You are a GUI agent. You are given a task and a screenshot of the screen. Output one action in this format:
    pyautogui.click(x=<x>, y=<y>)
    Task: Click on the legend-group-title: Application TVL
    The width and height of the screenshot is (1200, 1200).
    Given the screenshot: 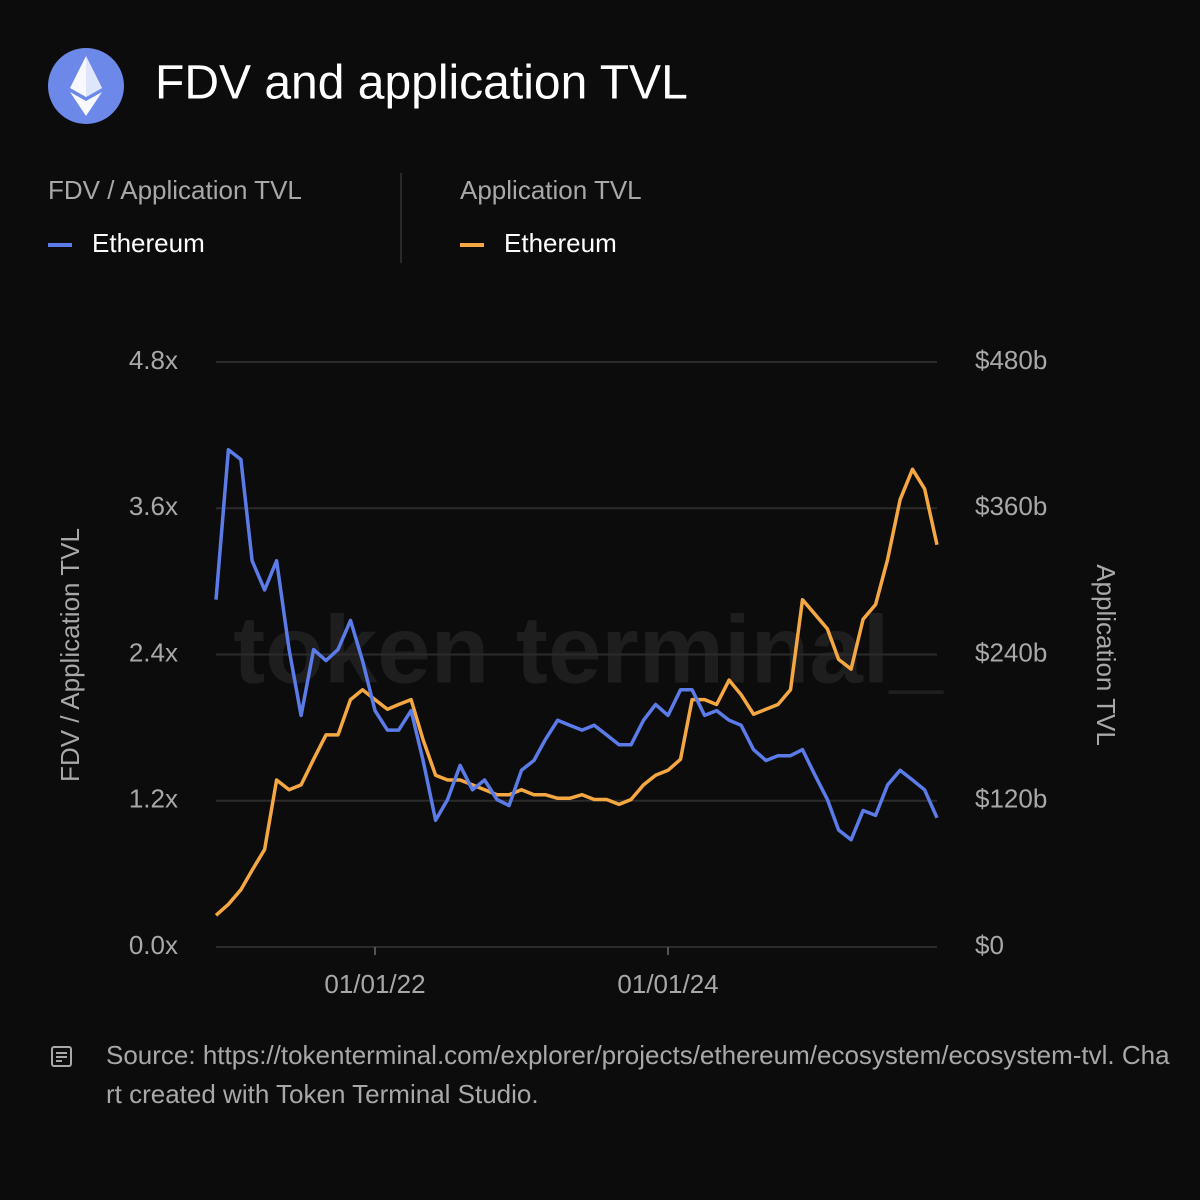 What is the action you would take?
    pyautogui.click(x=551, y=190)
    